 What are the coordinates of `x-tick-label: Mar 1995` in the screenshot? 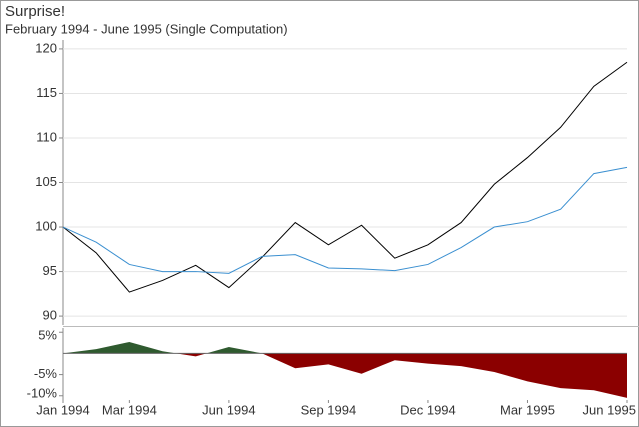 It's located at (527, 409).